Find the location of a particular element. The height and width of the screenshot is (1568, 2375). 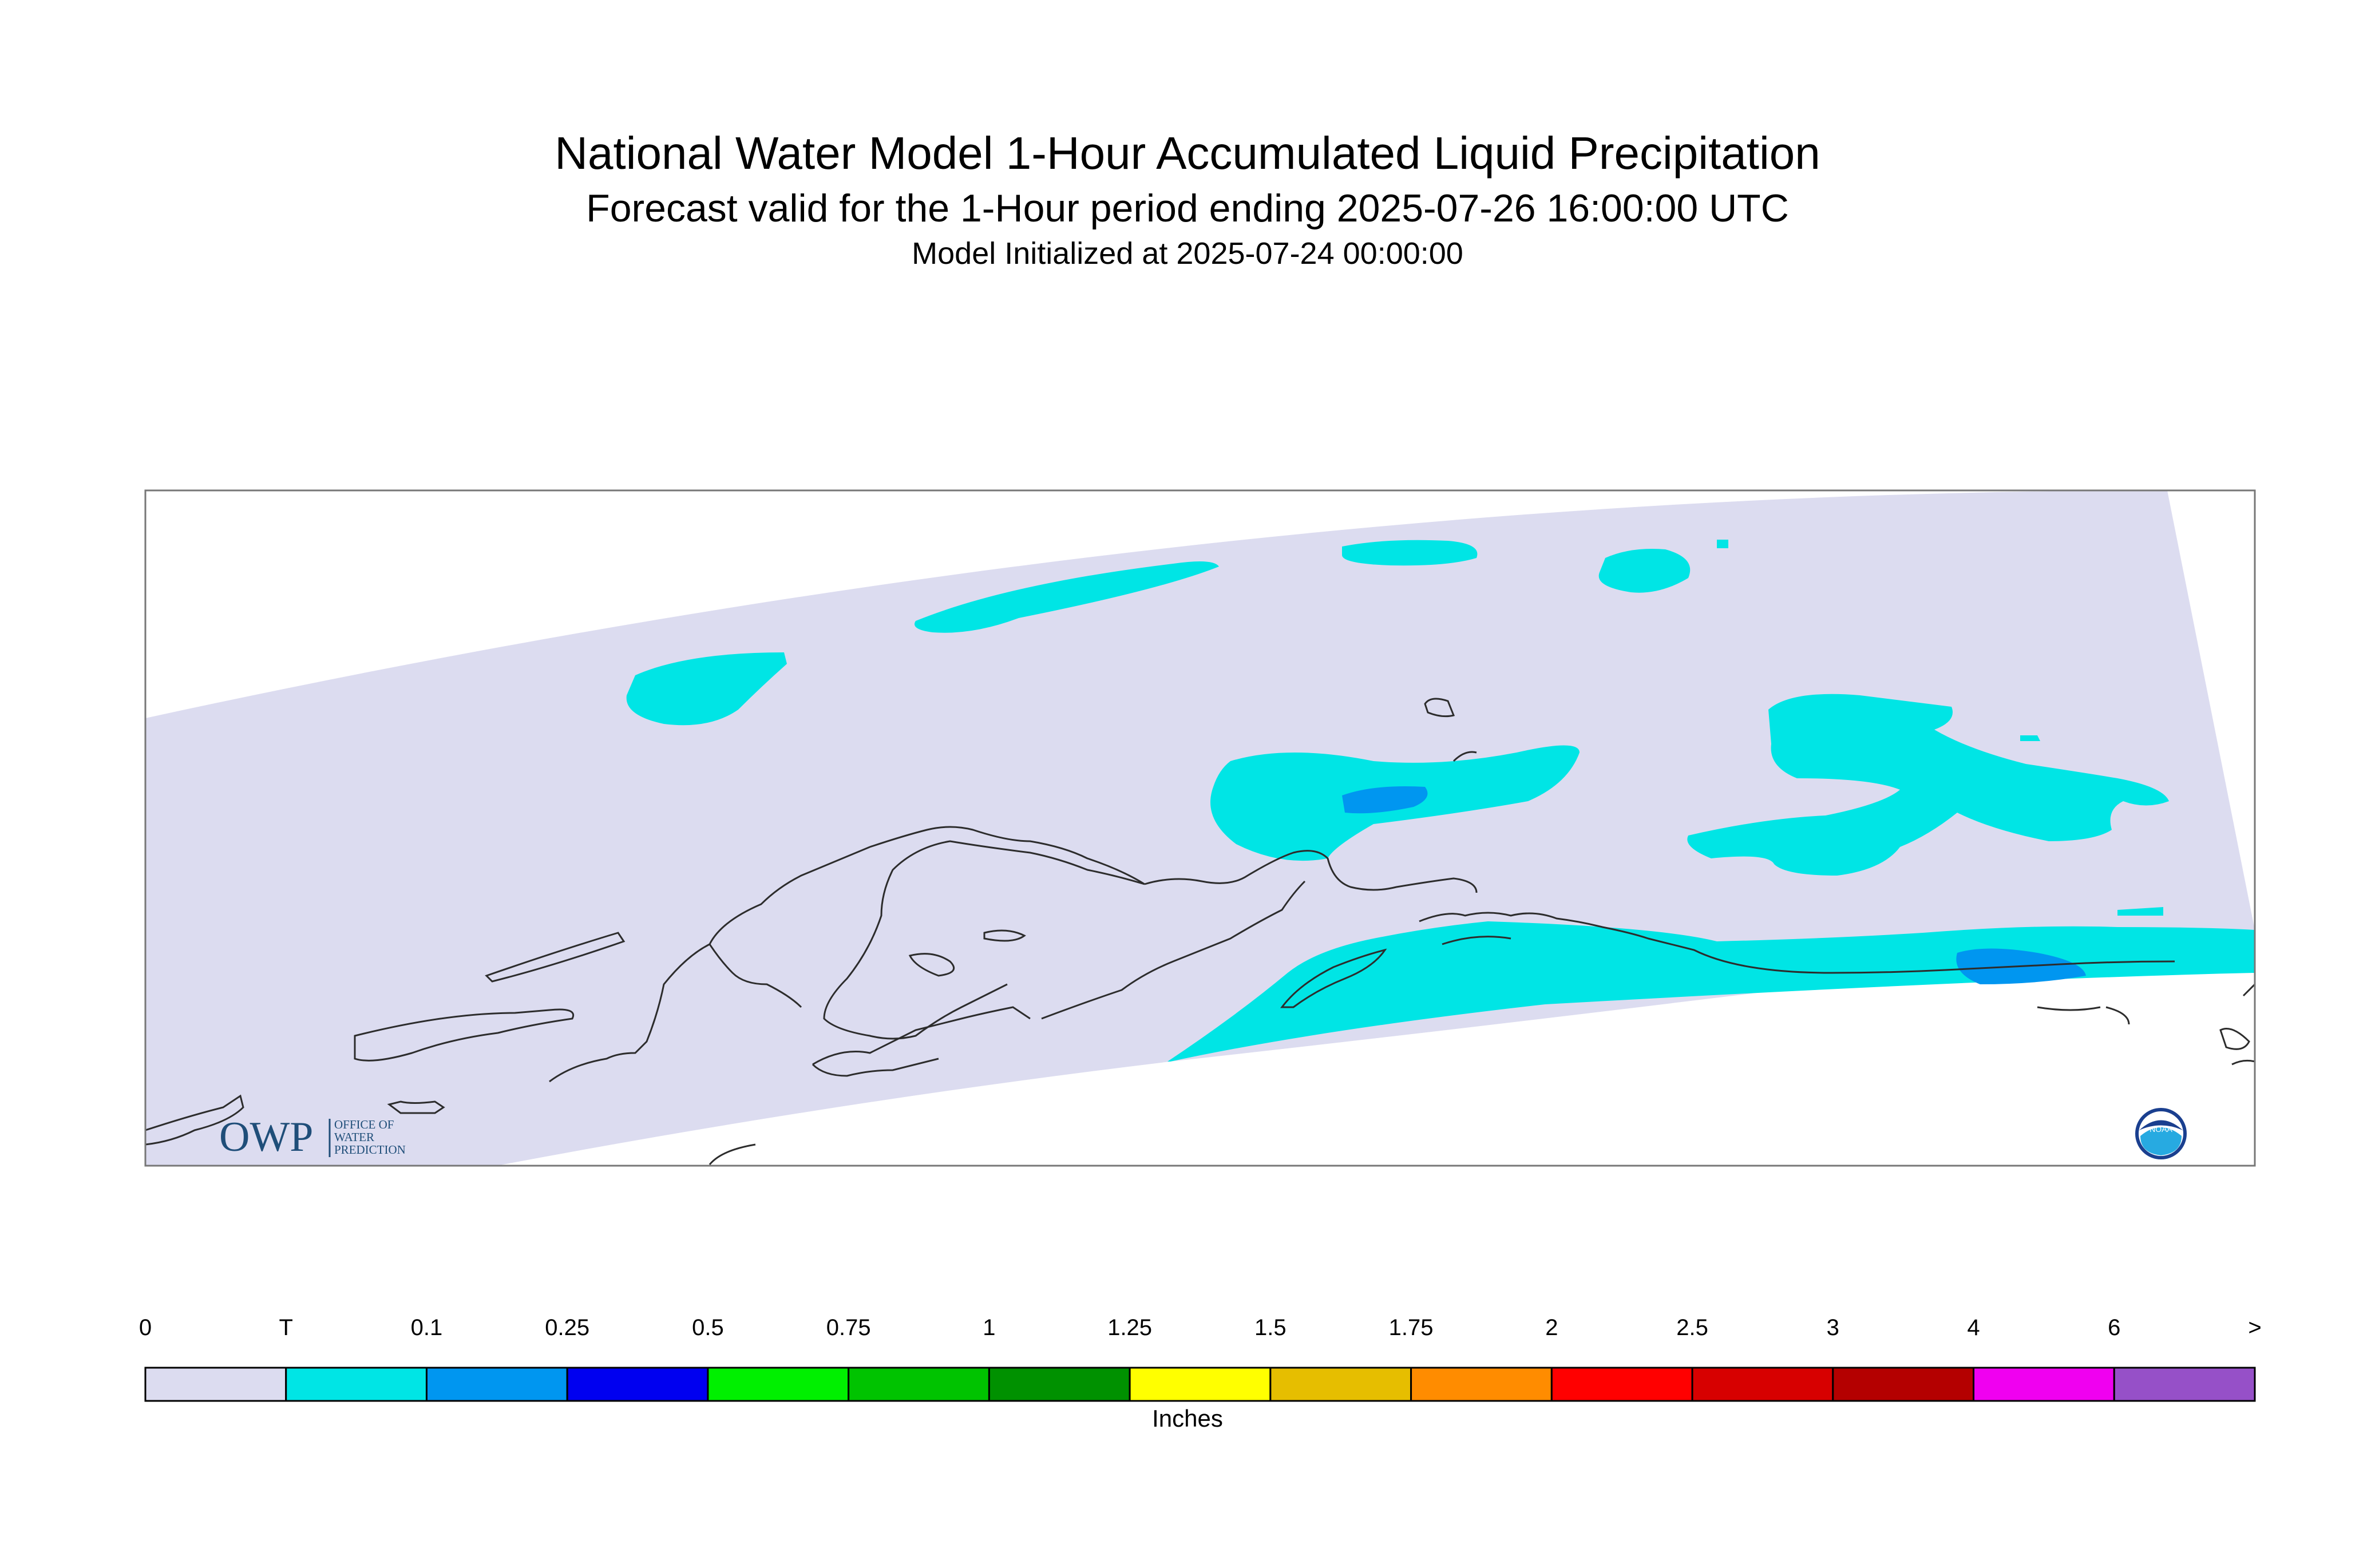

legend-units: Inches is located at coordinates (1187, 1418).